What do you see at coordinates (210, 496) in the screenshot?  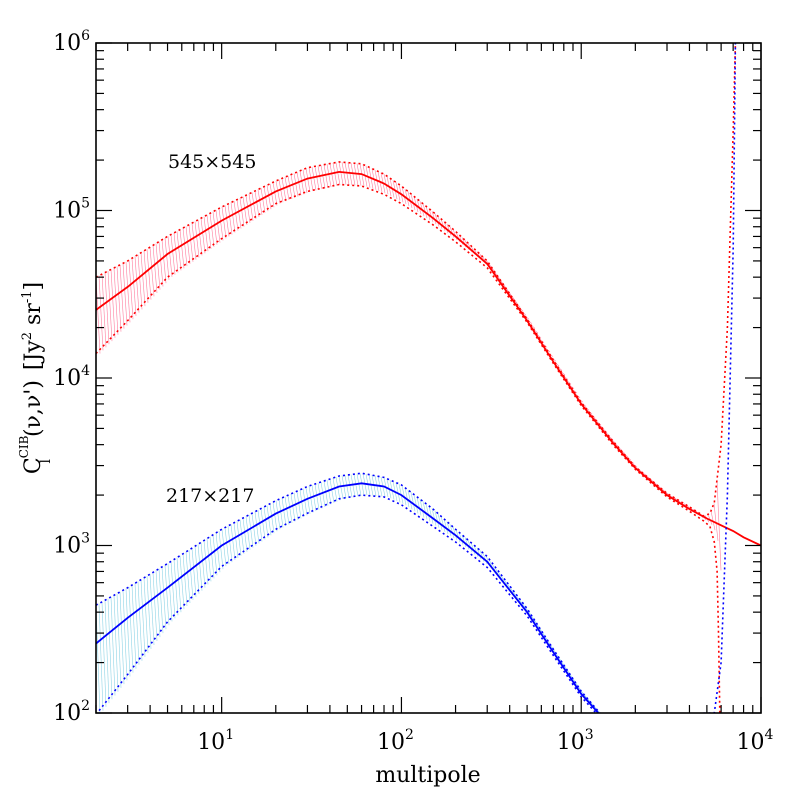 I see `legend-217: 217×217` at bounding box center [210, 496].